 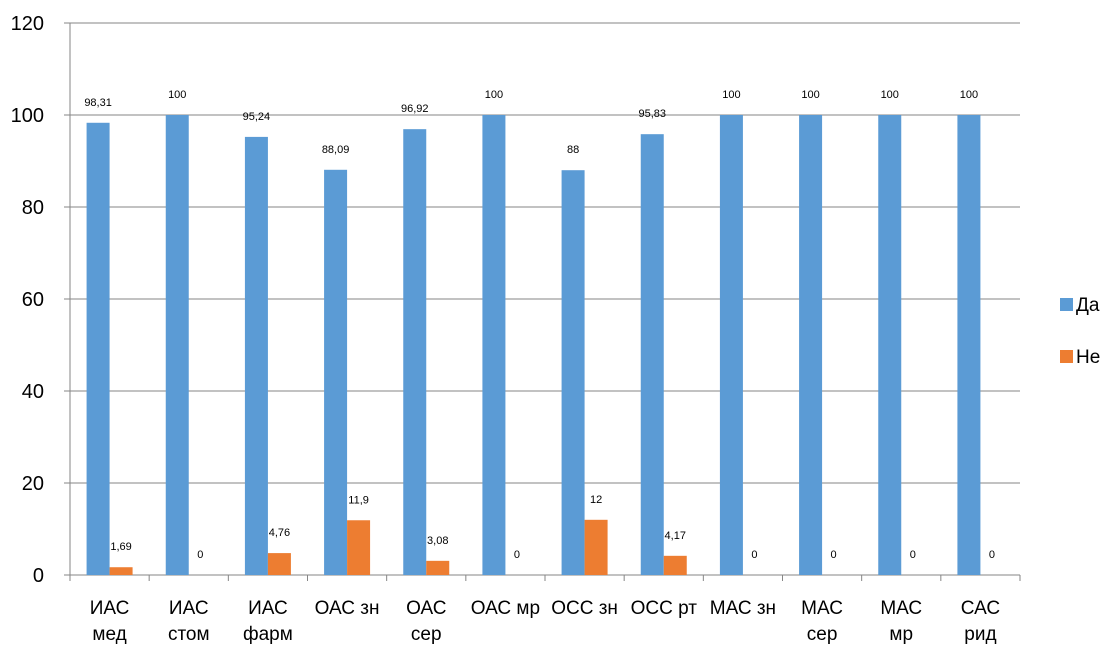 What do you see at coordinates (1088, 305) in the screenshot?
I see `legend-label: Да` at bounding box center [1088, 305].